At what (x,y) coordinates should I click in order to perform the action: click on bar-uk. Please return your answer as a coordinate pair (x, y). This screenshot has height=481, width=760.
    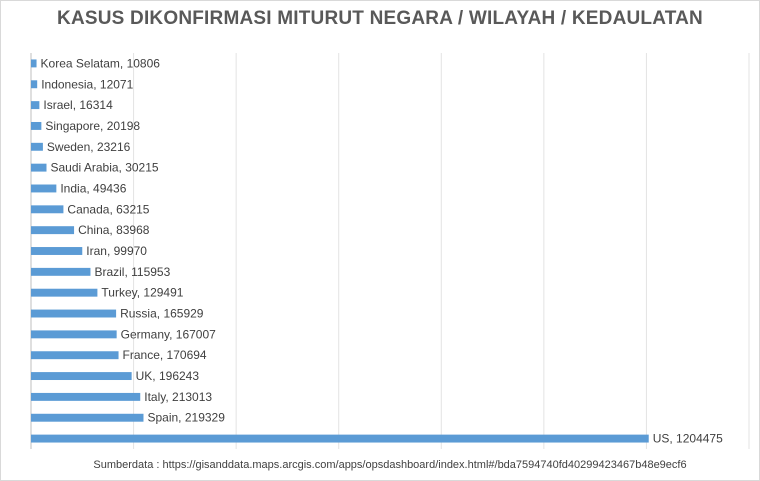
    Looking at the image, I should click on (81, 376).